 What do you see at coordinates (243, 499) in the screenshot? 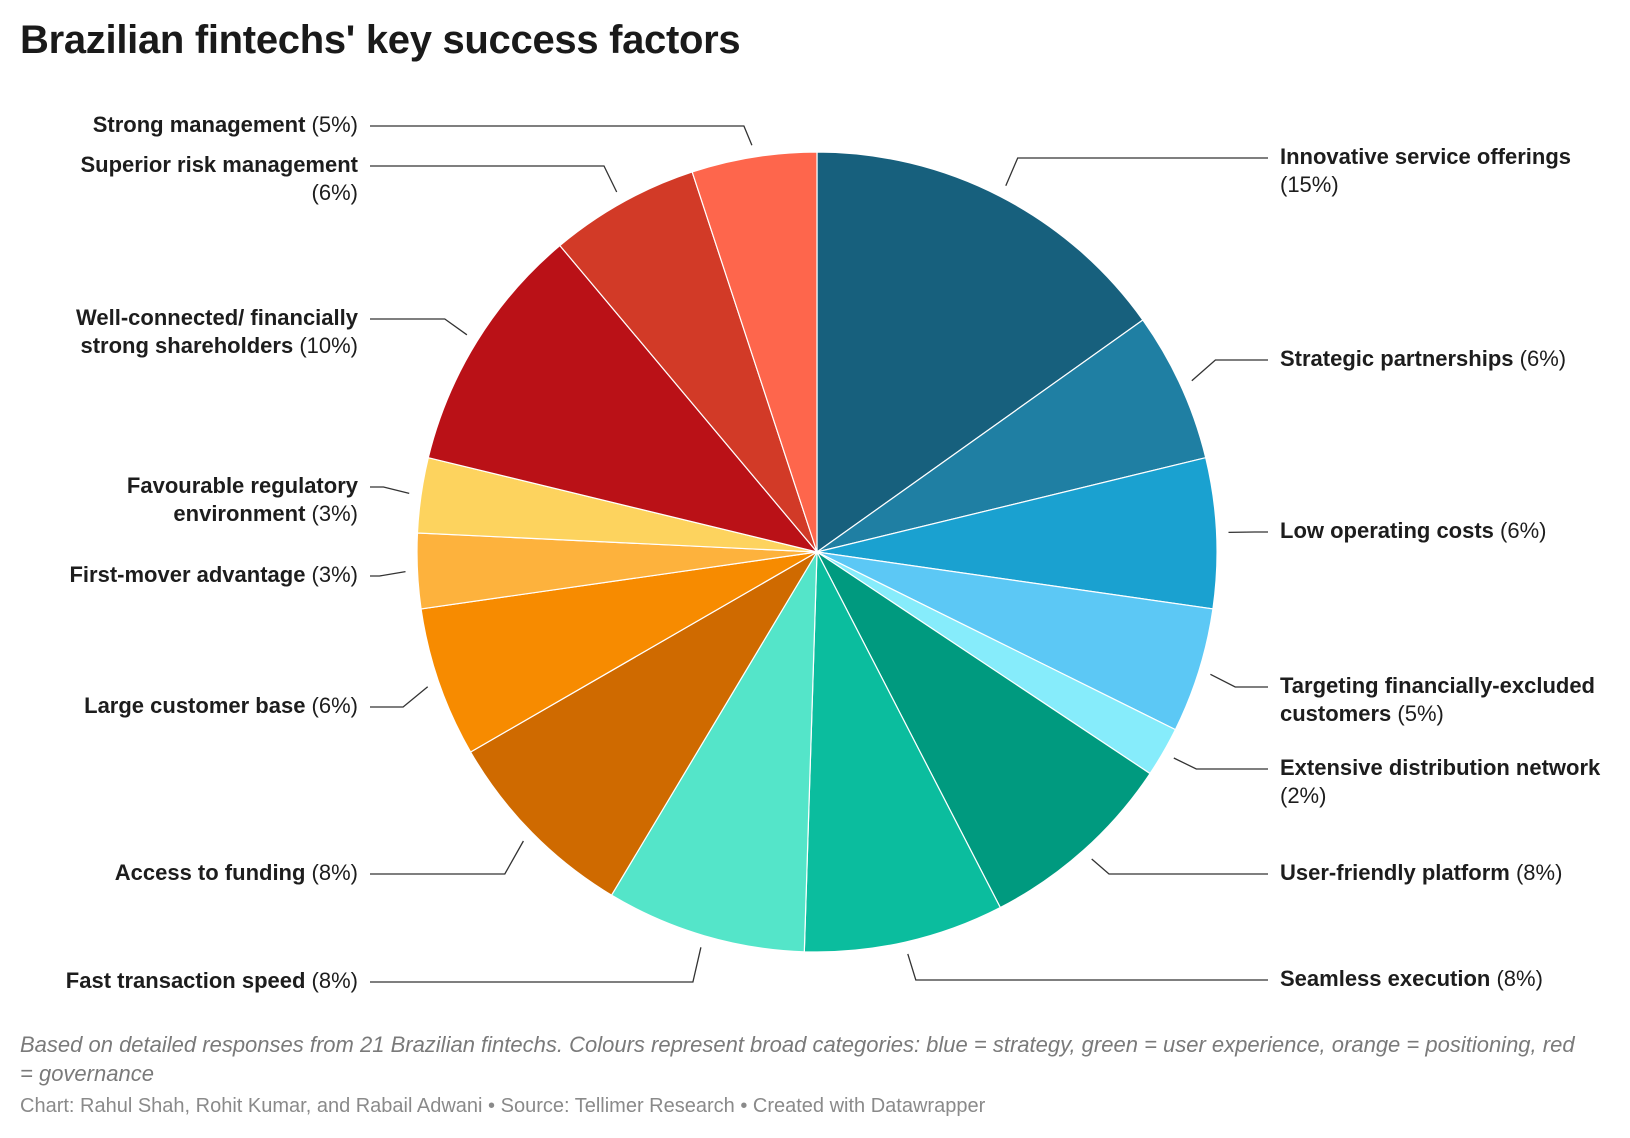
I see `slice-label: Favourable regulatory environment (3%)` at bounding box center [243, 499].